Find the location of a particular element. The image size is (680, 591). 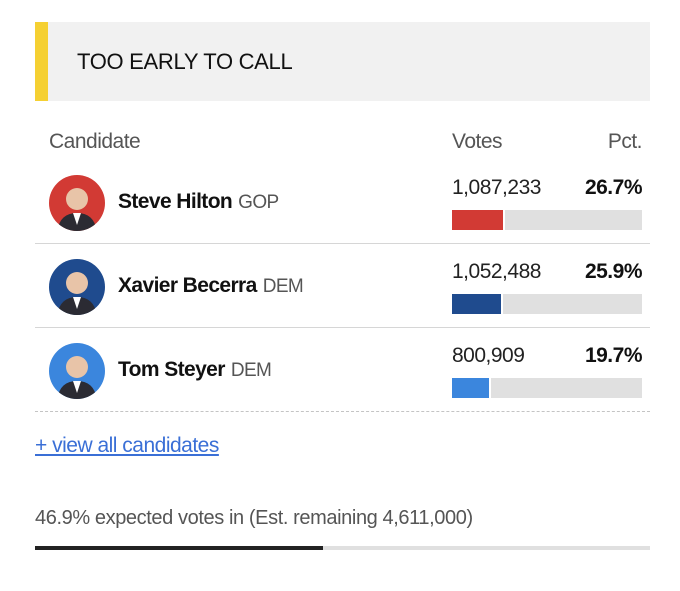

candidate-name: Tom Steyer DEM is located at coordinates (195, 370).